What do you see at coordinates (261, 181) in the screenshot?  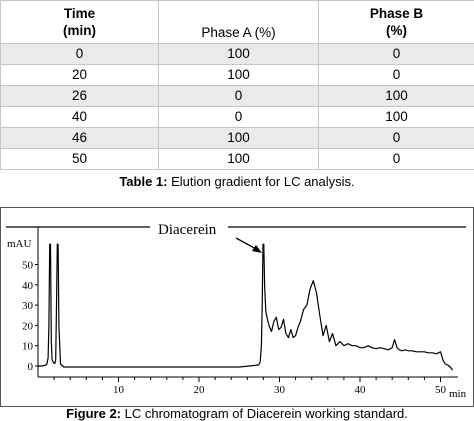 I see `table-caption-text: Elution gradient for LC analysis.` at bounding box center [261, 181].